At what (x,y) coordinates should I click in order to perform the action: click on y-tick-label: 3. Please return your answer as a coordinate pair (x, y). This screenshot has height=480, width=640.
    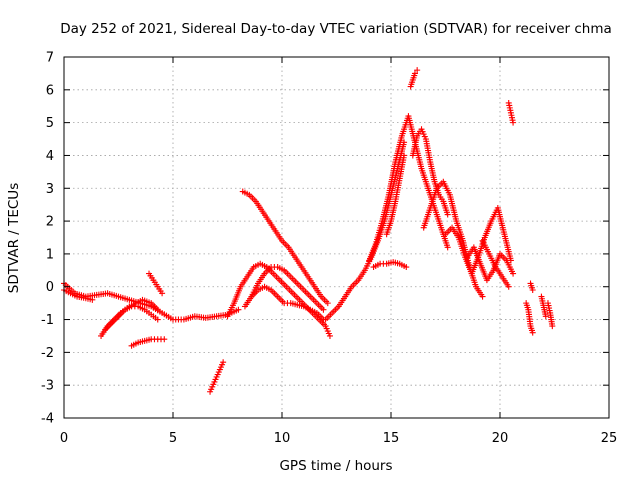
    Looking at the image, I should click on (50, 189).